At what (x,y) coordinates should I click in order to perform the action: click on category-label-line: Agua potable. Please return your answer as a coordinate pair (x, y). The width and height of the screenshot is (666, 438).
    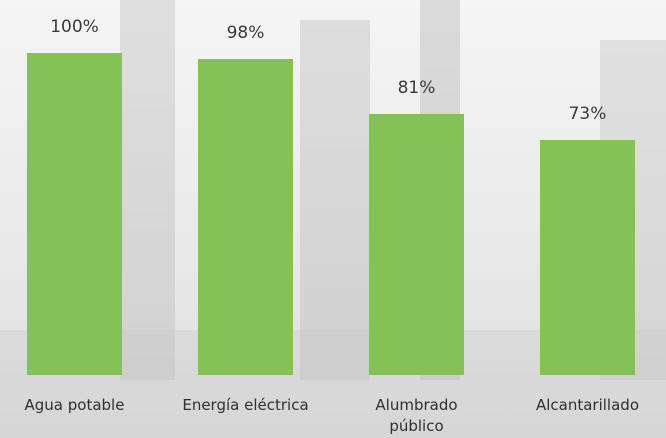
    Looking at the image, I should click on (74, 405).